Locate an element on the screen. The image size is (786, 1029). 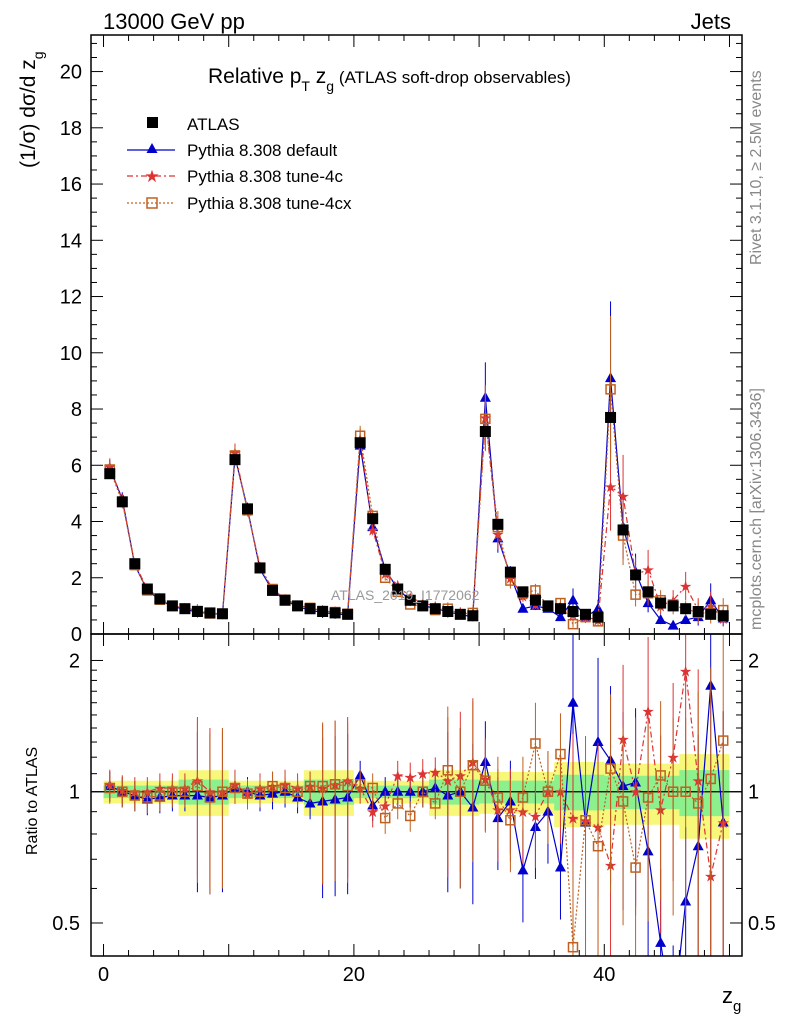
y-label-text: (1/σ) dσ/d z is located at coordinates (28, 113).